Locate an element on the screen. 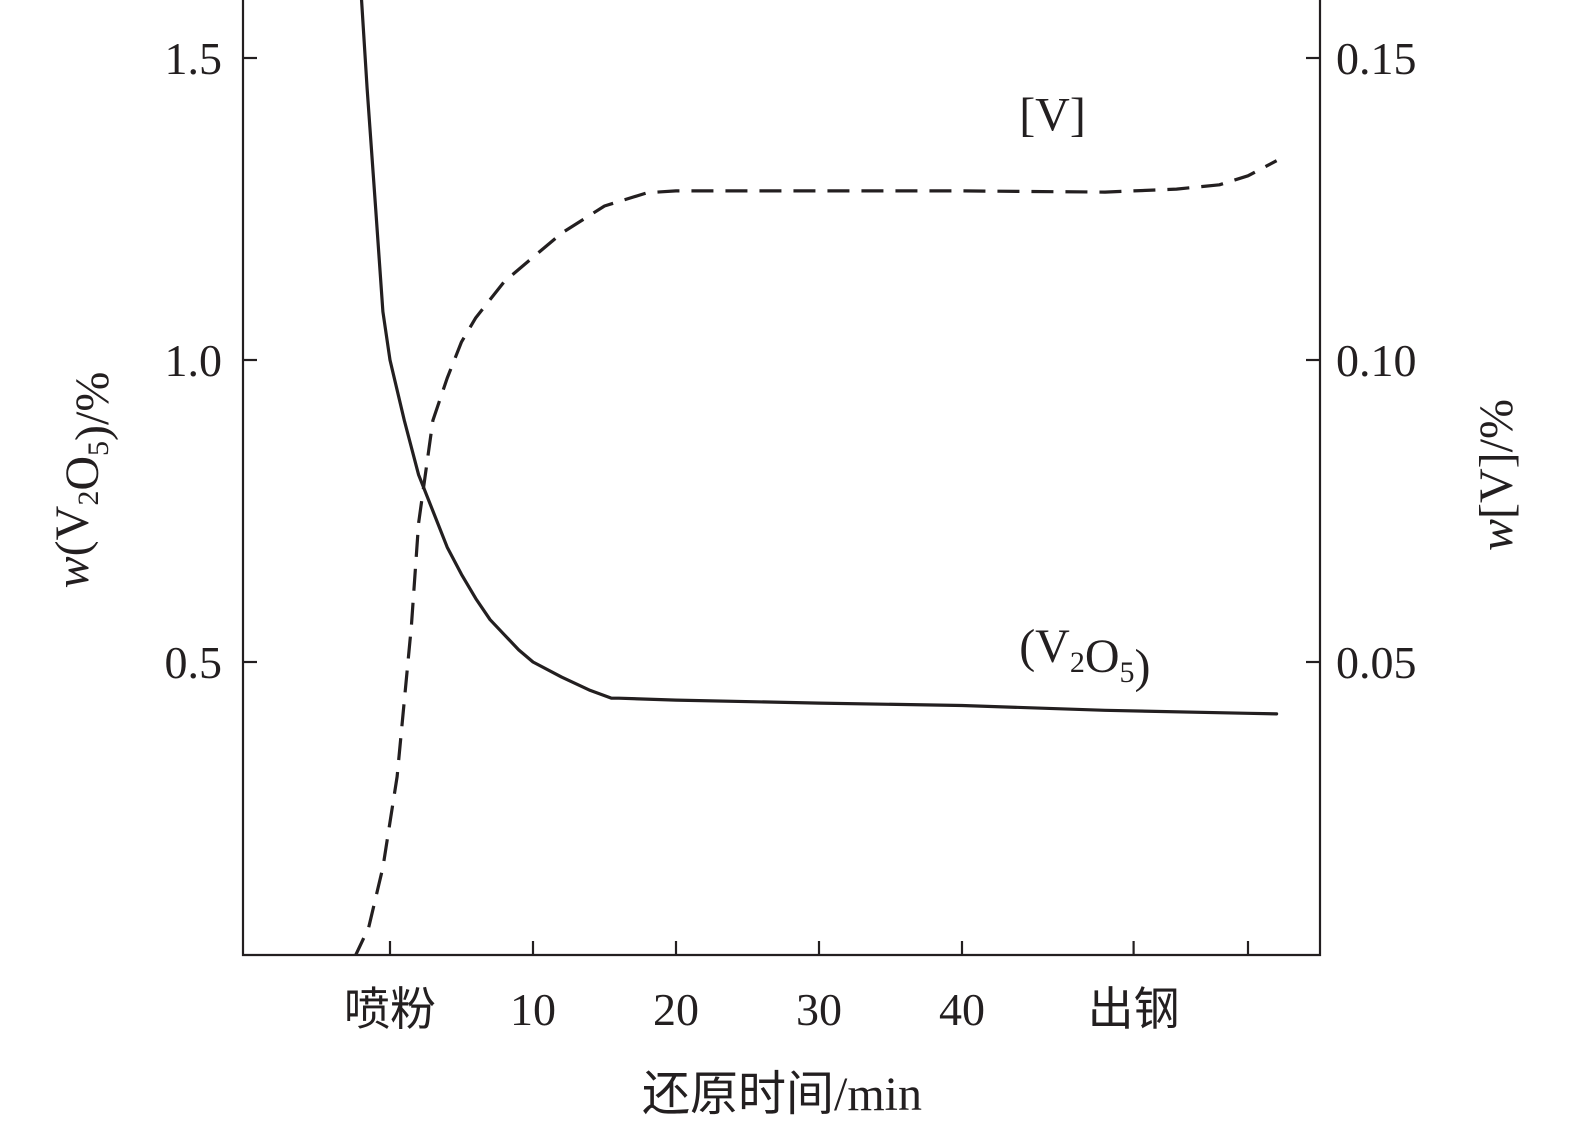  y-left-tick-label-2: 1.5 is located at coordinates (194, 58).